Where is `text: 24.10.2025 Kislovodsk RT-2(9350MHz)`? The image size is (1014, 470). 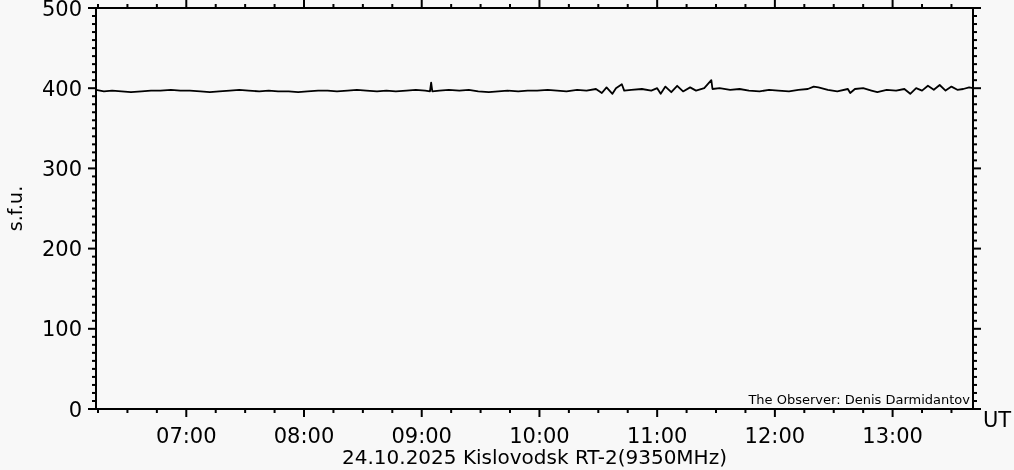
text: 24.10.2025 Kislovodsk RT-2(9350MHz) is located at coordinates (534, 457).